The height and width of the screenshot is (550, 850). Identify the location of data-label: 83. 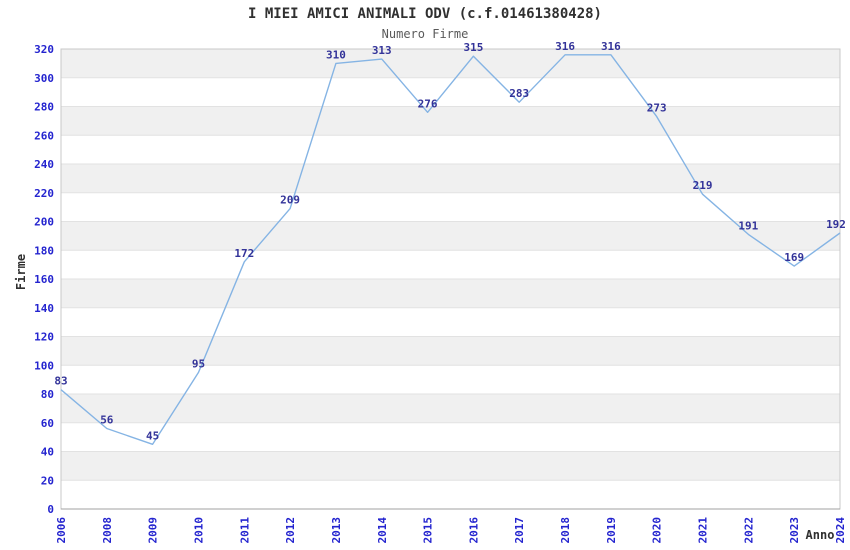
(60, 381).